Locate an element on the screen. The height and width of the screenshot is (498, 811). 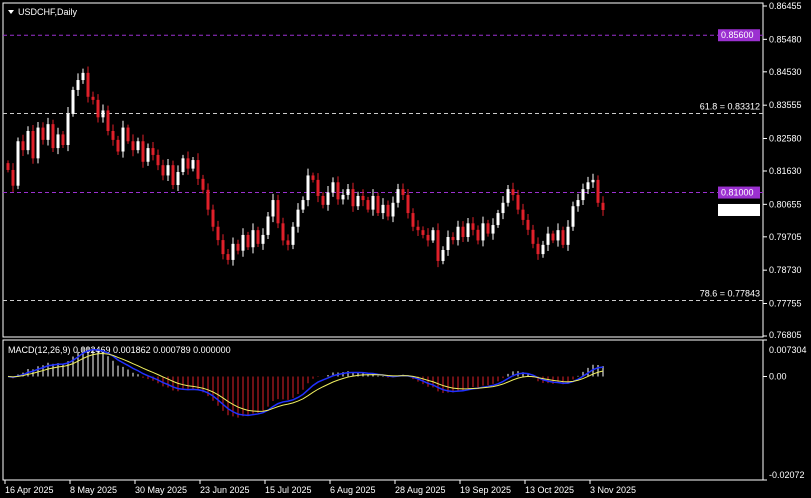
y-tick-label: 0.78730 is located at coordinates (785, 270).